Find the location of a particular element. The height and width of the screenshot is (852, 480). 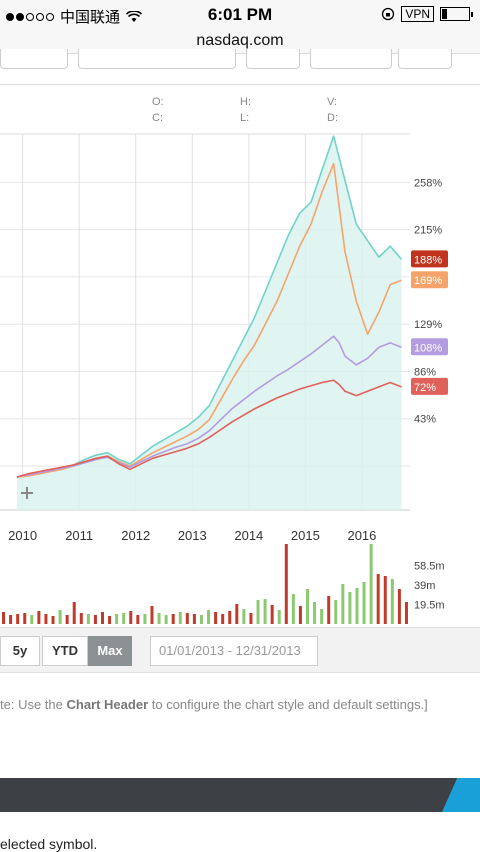

signal-strength-icon is located at coordinates (30, 16).